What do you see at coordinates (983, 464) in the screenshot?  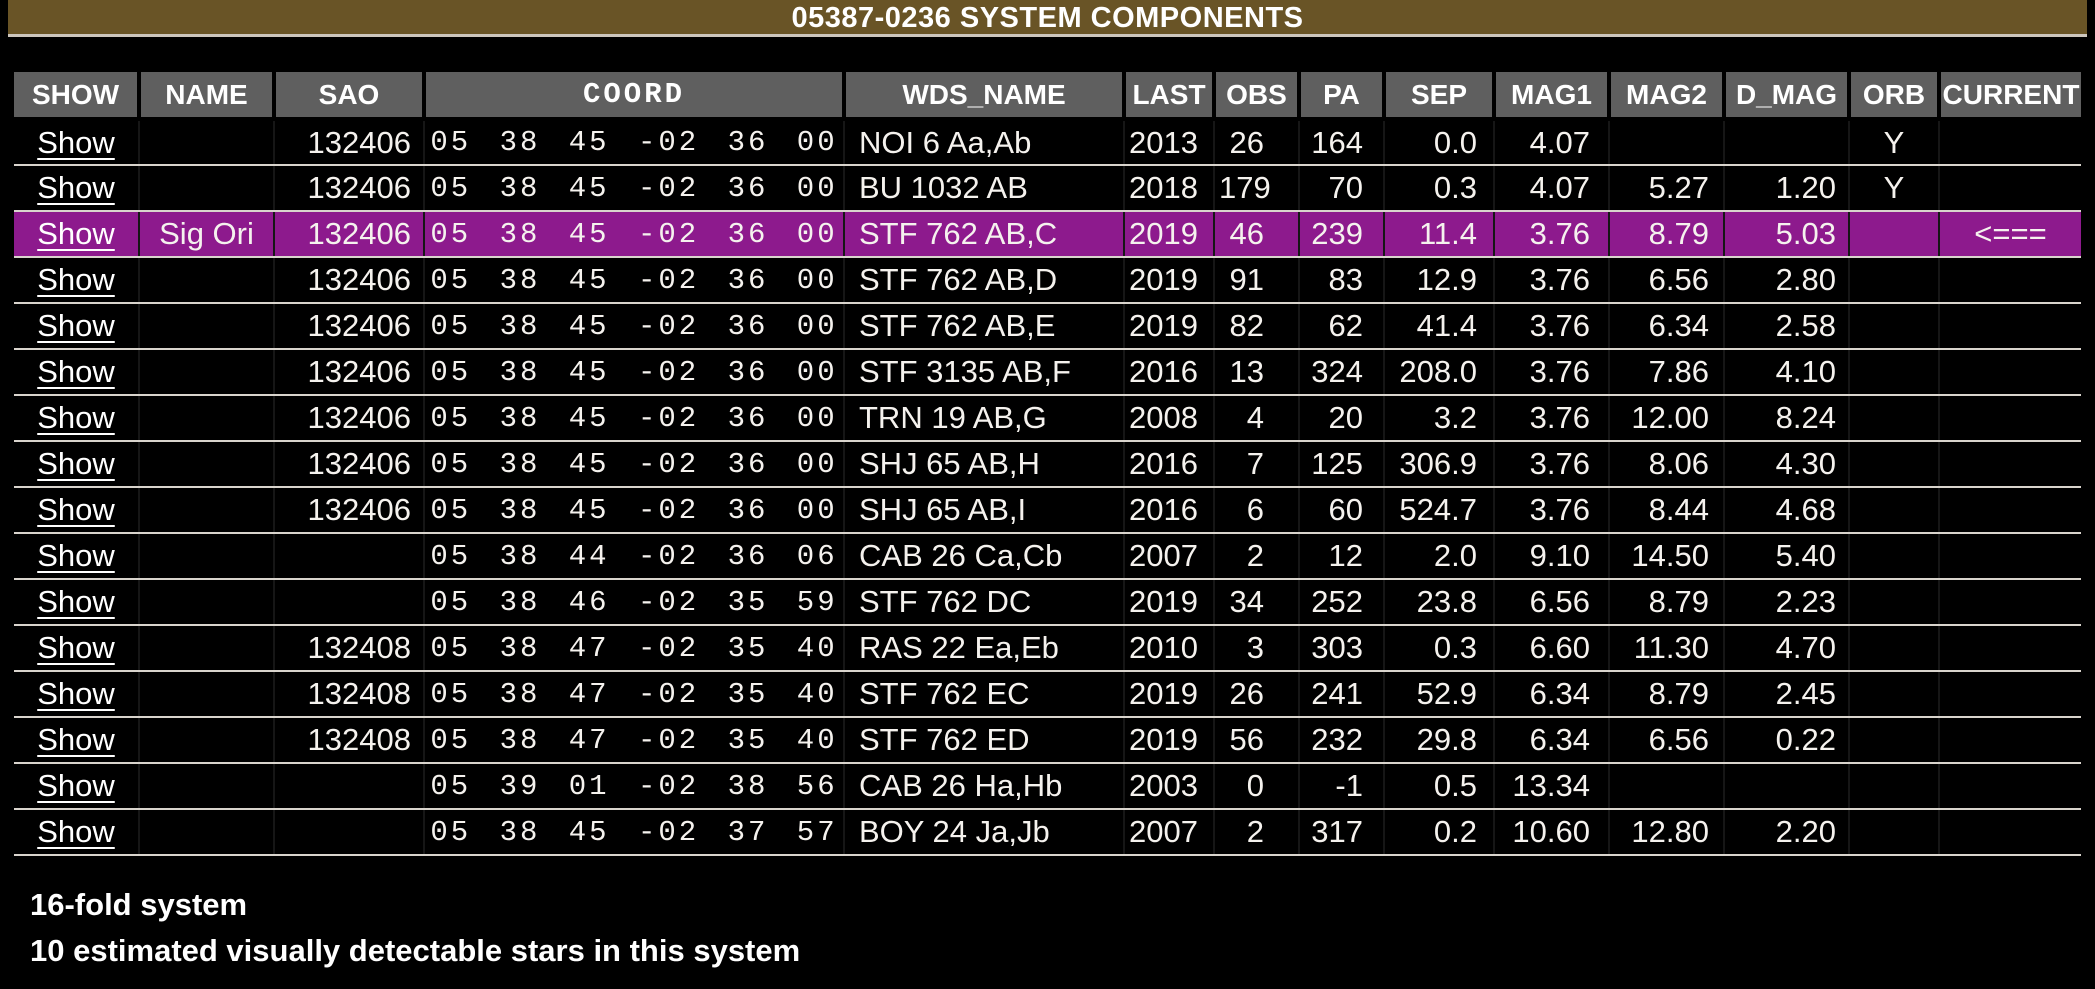 I see `cell-wds-name: SHJ 65 AB,H` at bounding box center [983, 464].